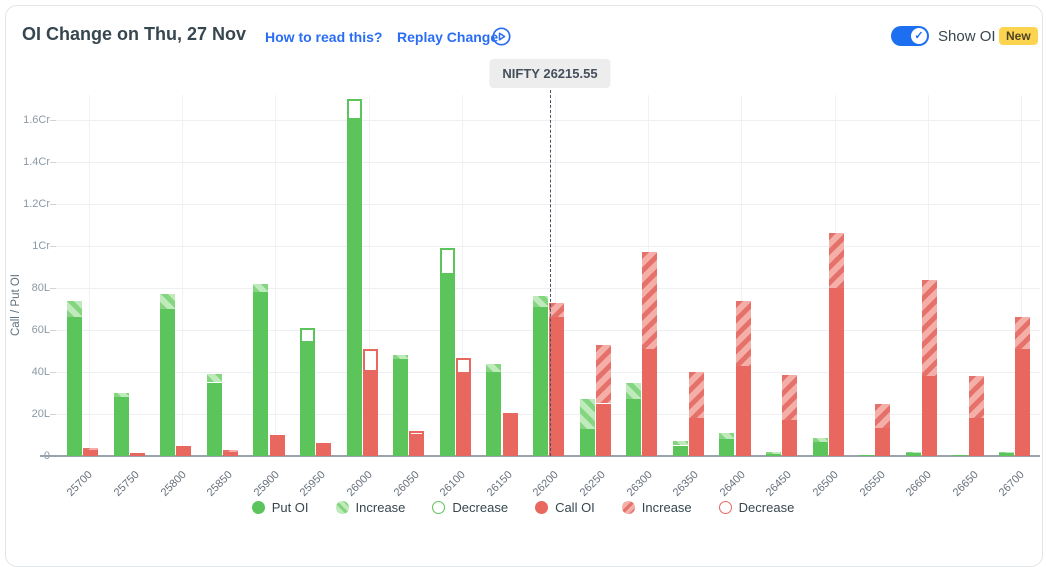 Image resolution: width=1046 pixels, height=567 pixels. I want to click on y-tick-label: 1.2Cr, so click(36, 204).